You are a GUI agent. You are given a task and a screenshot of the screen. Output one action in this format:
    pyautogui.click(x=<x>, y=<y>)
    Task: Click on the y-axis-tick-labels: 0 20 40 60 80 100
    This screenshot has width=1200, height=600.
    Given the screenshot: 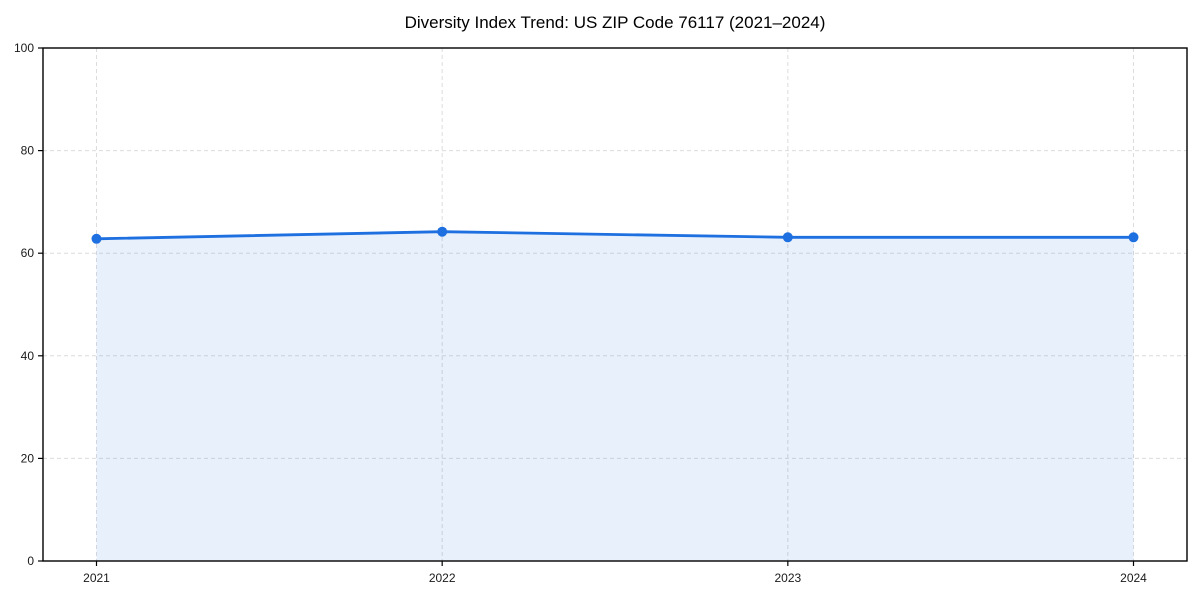 What is the action you would take?
    pyautogui.click(x=24, y=304)
    